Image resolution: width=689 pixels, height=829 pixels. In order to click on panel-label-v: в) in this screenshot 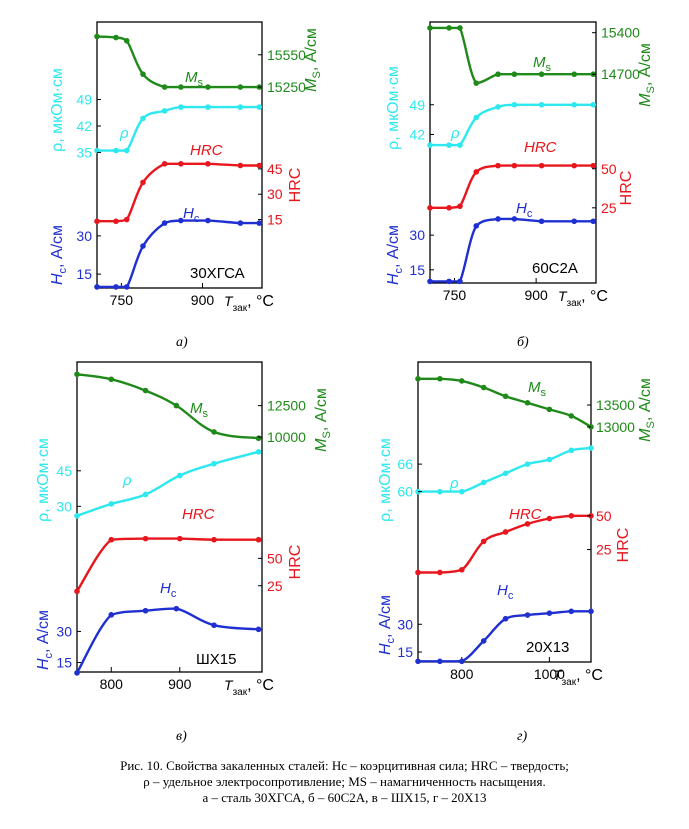, I will do `click(181, 736)`.